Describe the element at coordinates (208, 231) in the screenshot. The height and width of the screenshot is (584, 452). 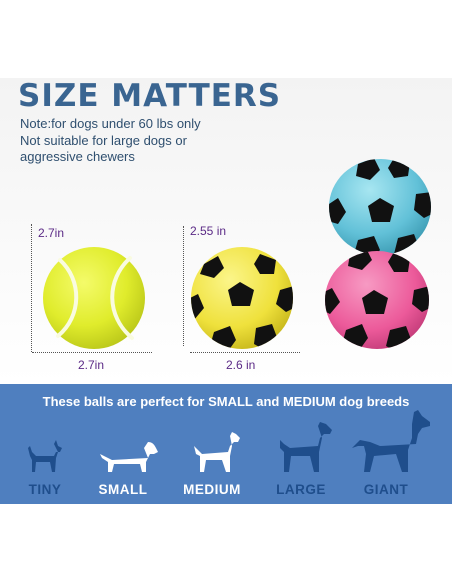
I see `soccer-height-label: 2.55 in` at that location.